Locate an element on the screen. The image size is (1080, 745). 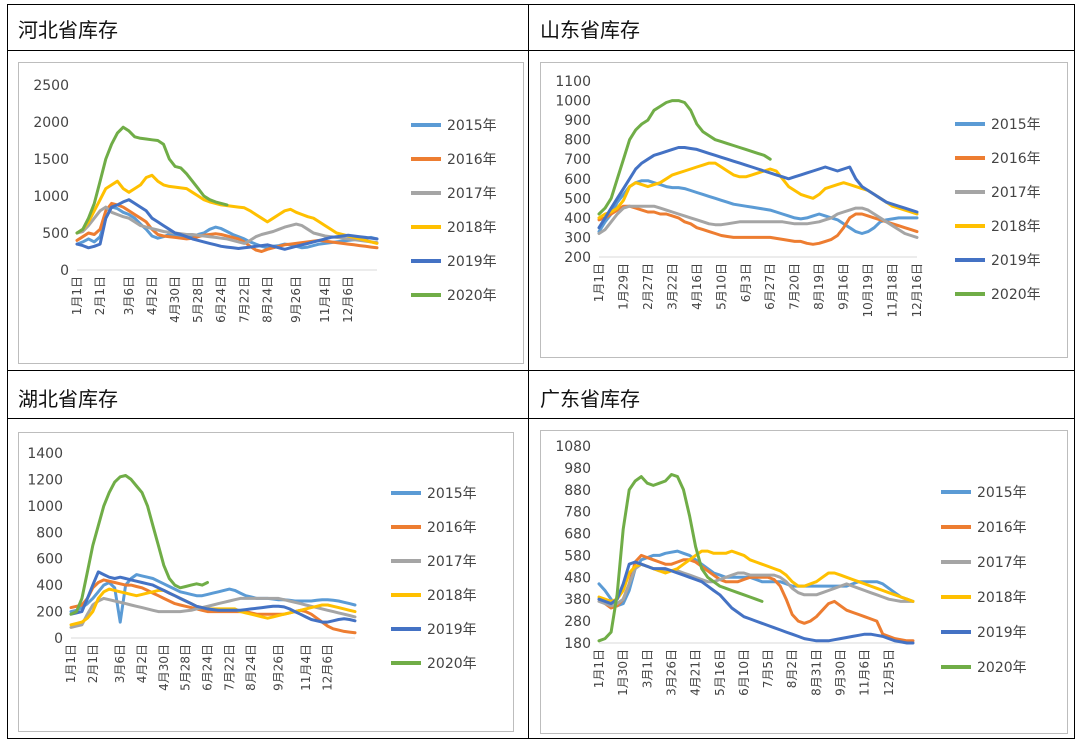
x-tick-label: 7月5日 is located at coordinates (768, 668).